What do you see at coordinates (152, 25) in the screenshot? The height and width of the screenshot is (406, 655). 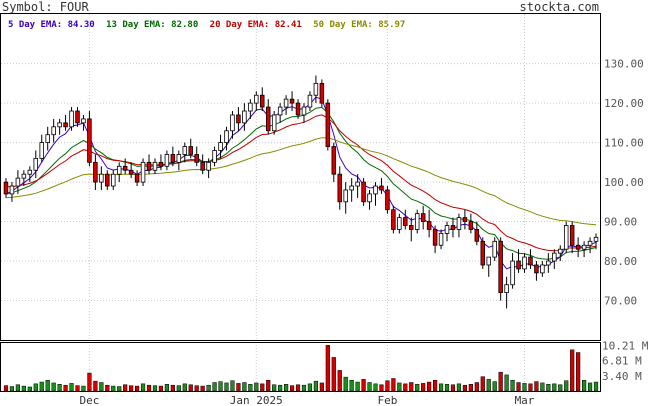 I see `legend-ema13: 13 Day EMA: 82.80` at bounding box center [152, 25].